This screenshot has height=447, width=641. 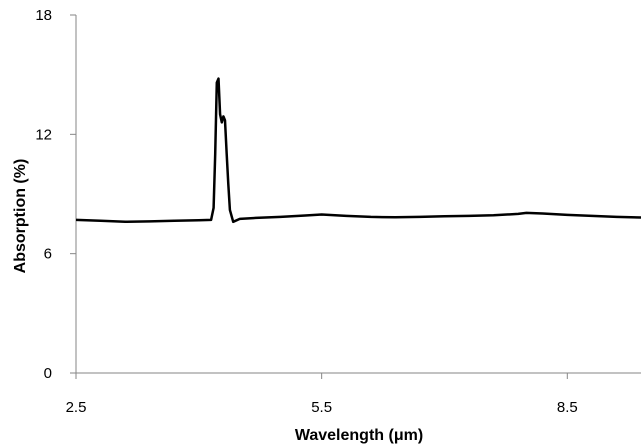 What do you see at coordinates (359, 435) in the screenshot?
I see `x-axis-title: Wavelength (μm)` at bounding box center [359, 435].